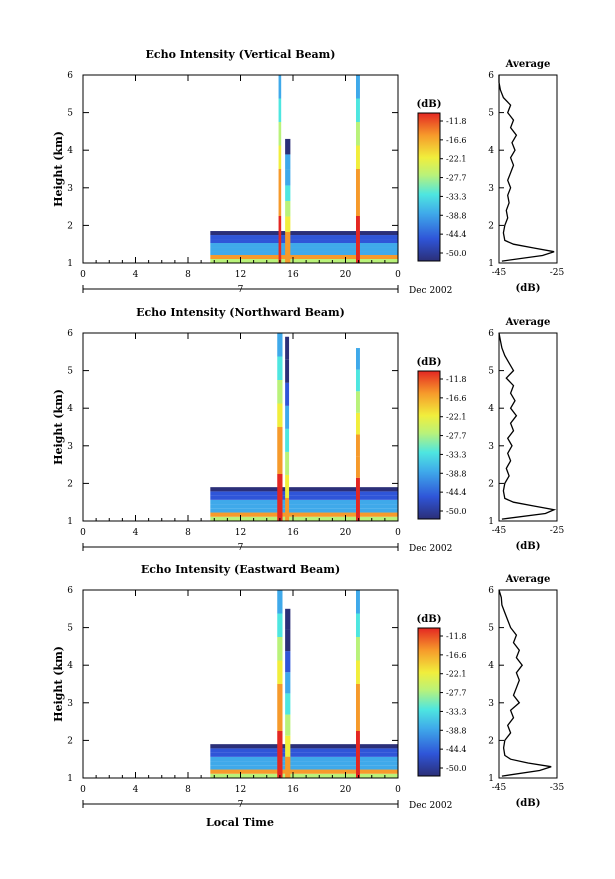 This screenshot has height=879, width=615. I want to click on panel-2-colorbar-tick-label: -38.8, so click(456, 473).